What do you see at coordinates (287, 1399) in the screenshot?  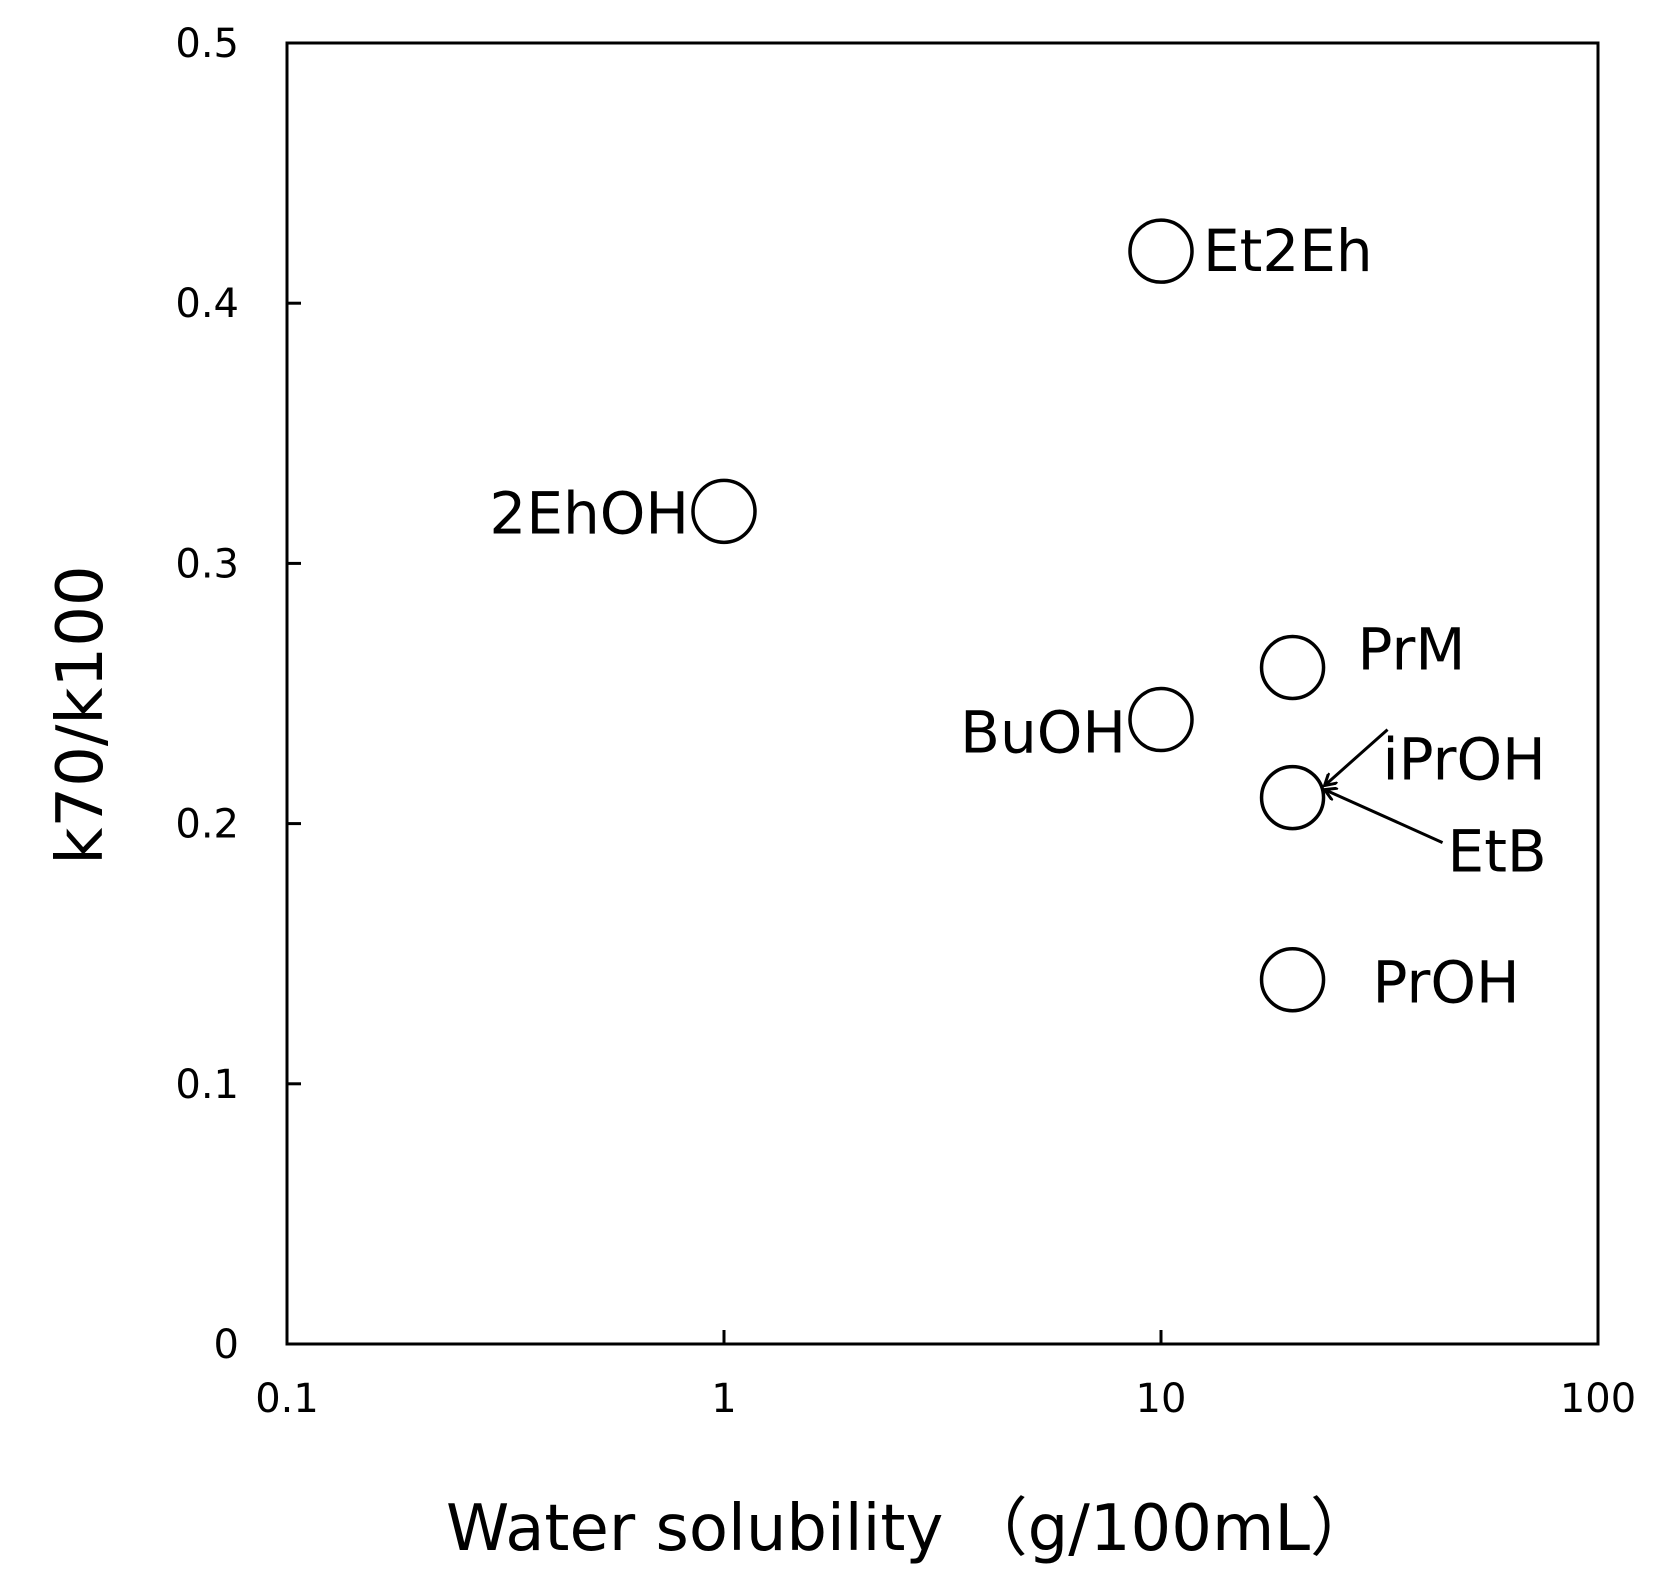 I see `x-tick-label: 0.1` at bounding box center [287, 1399].